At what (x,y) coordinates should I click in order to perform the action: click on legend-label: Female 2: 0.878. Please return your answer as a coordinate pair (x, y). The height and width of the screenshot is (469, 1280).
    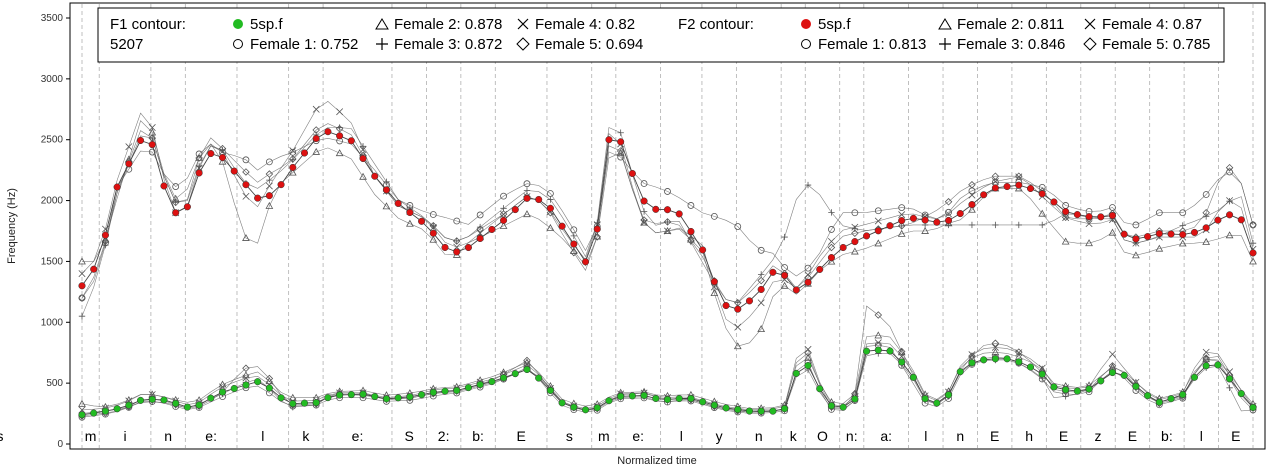
    Looking at the image, I should click on (448, 24).